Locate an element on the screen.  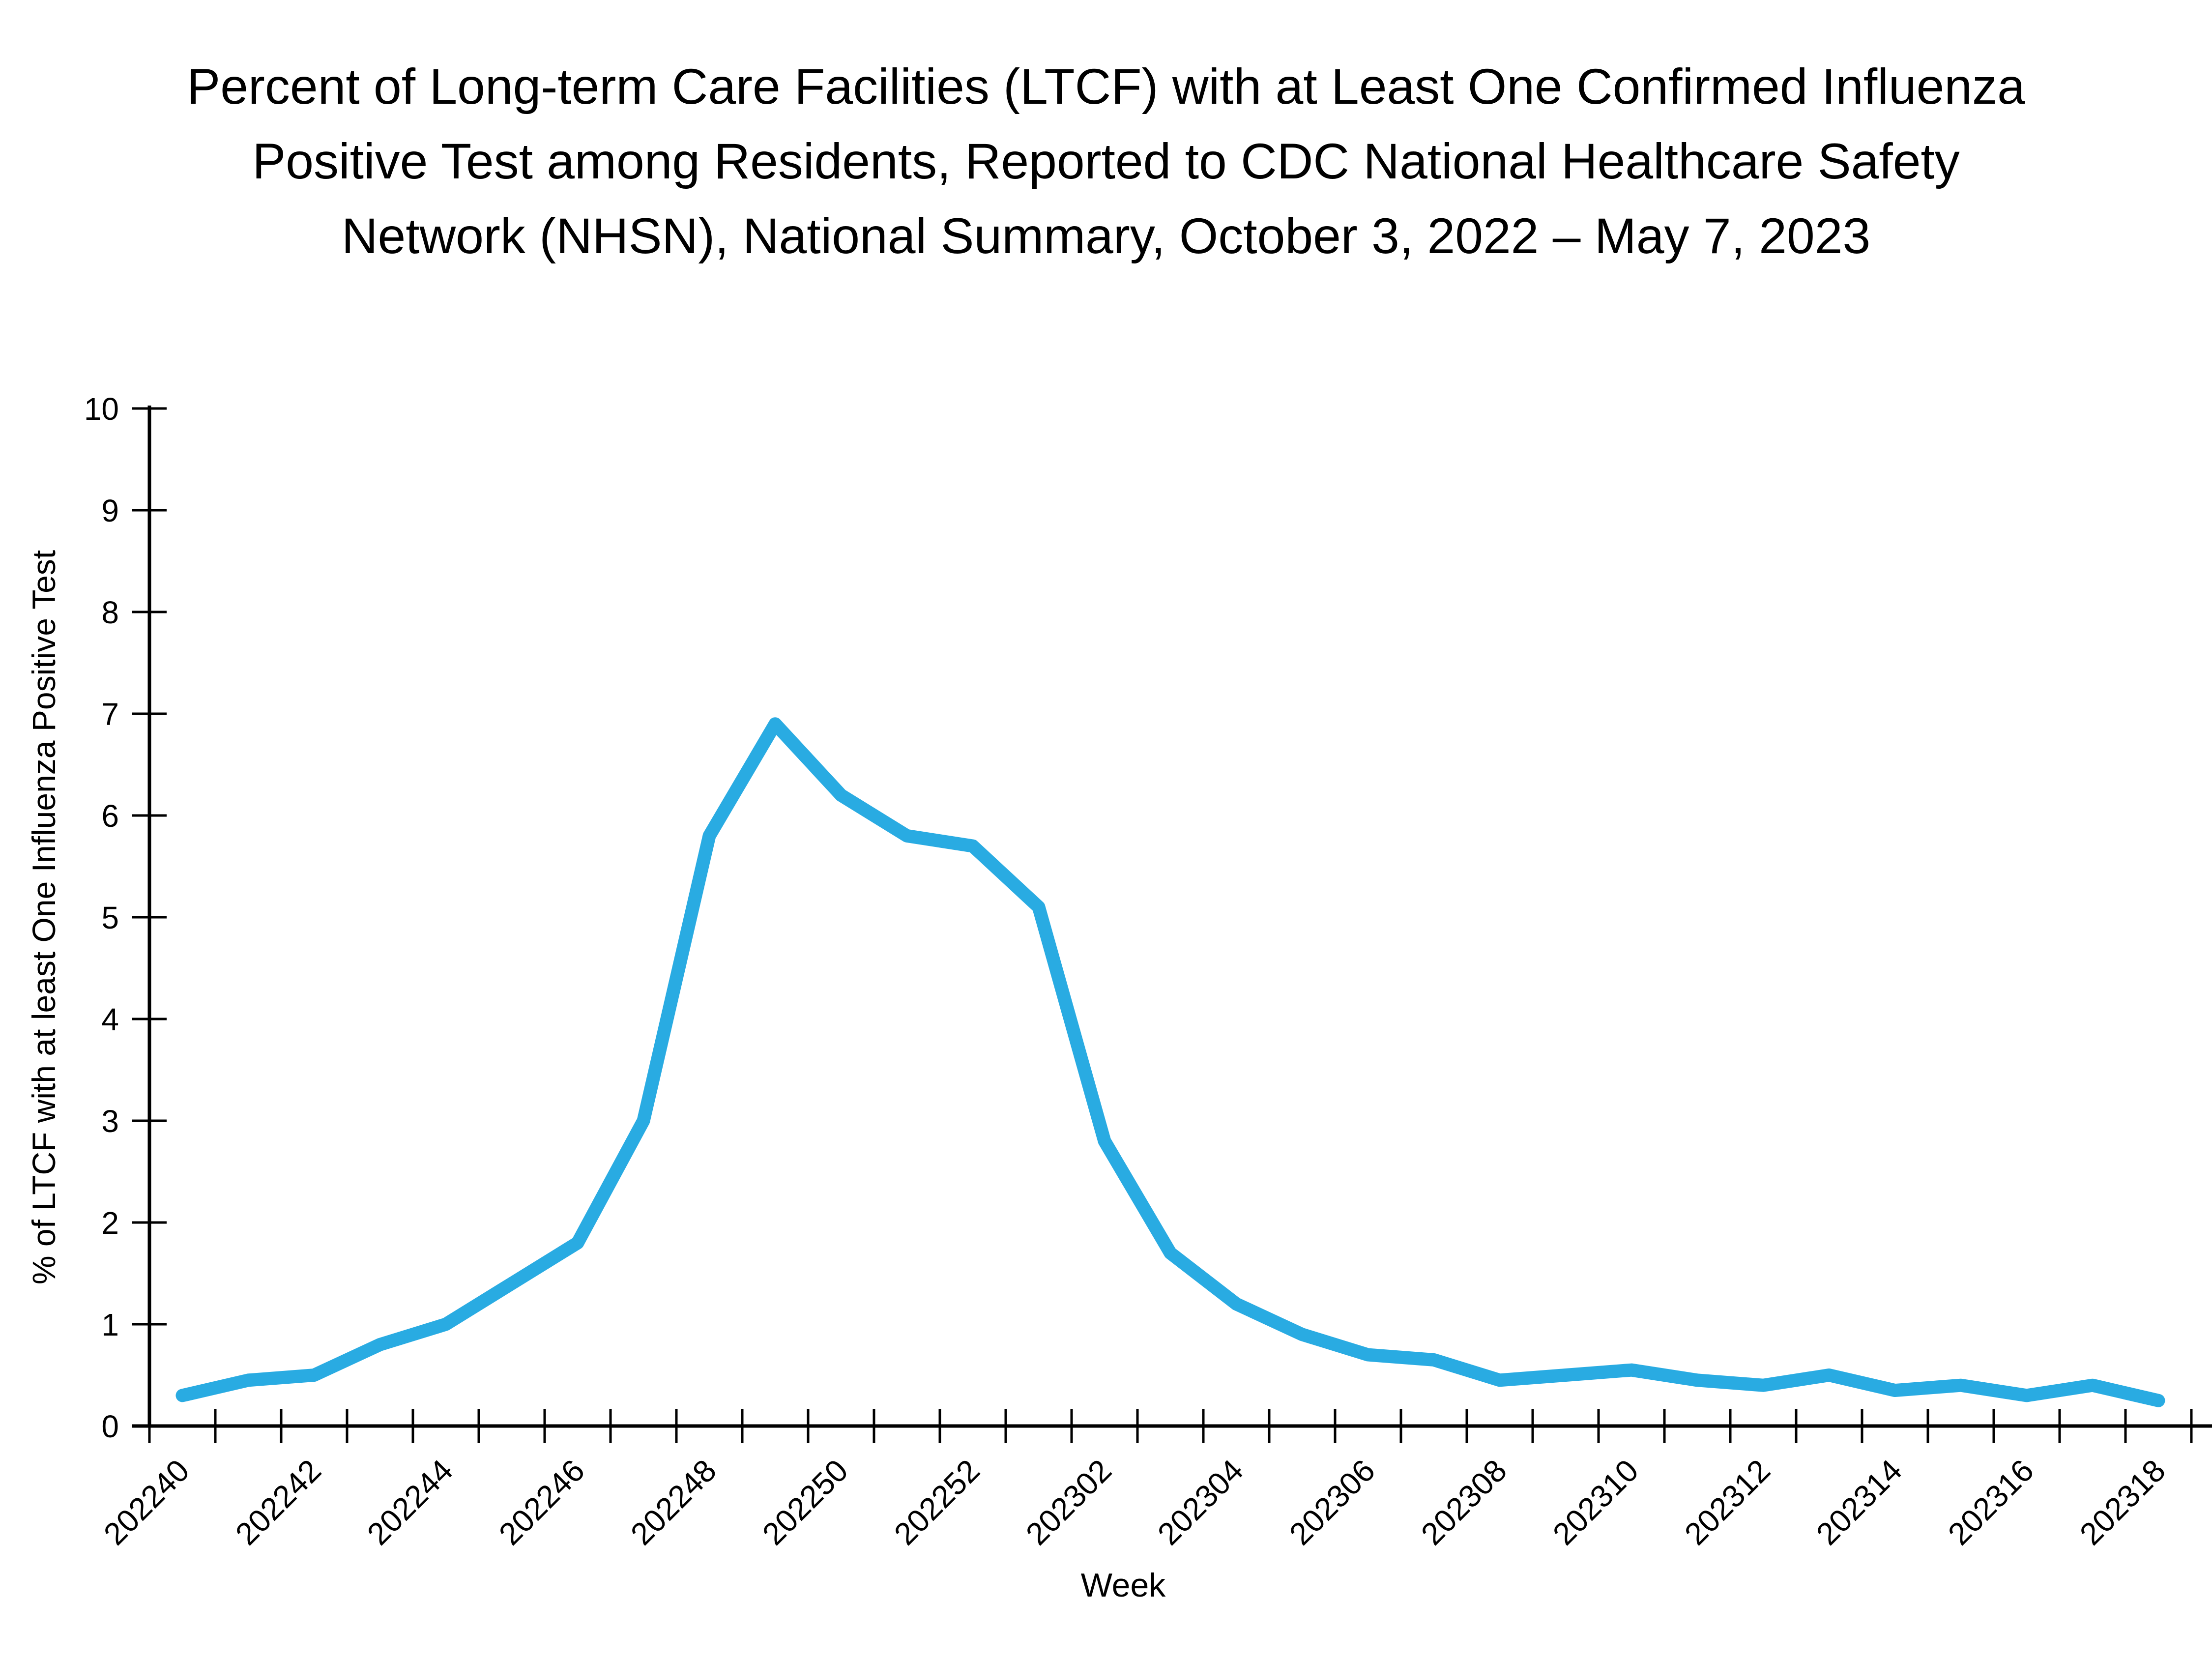
x-tick-label: 202306 is located at coordinates (1332, 1503).